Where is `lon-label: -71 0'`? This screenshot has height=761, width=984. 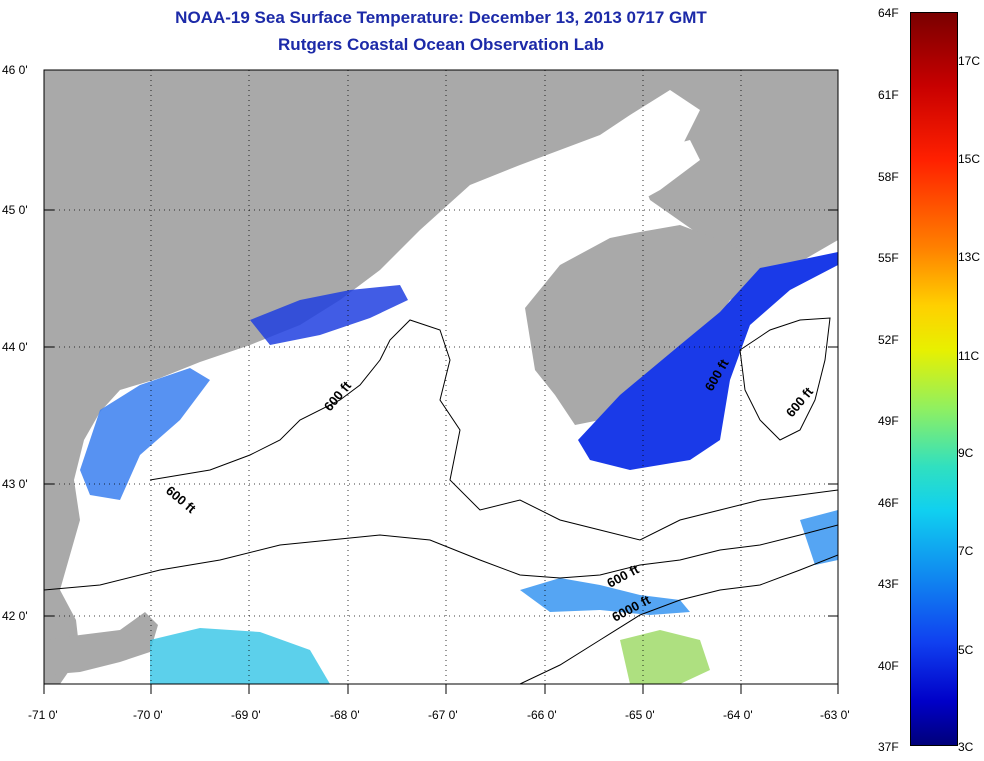
lon-label: -71 0' is located at coordinates (43, 715).